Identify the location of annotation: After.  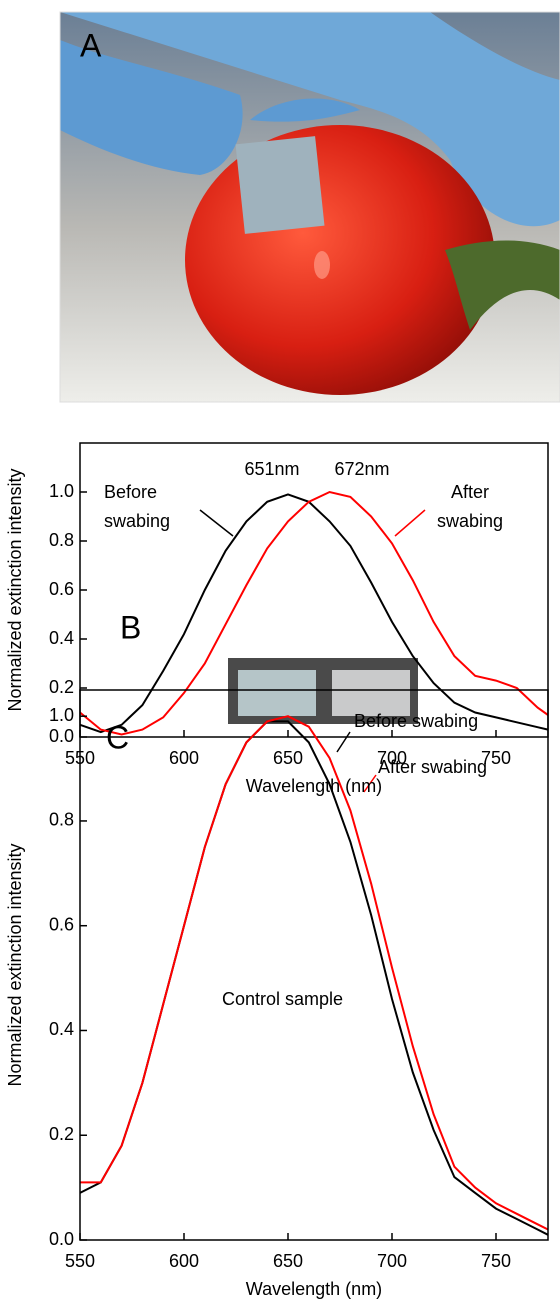
(470, 492).